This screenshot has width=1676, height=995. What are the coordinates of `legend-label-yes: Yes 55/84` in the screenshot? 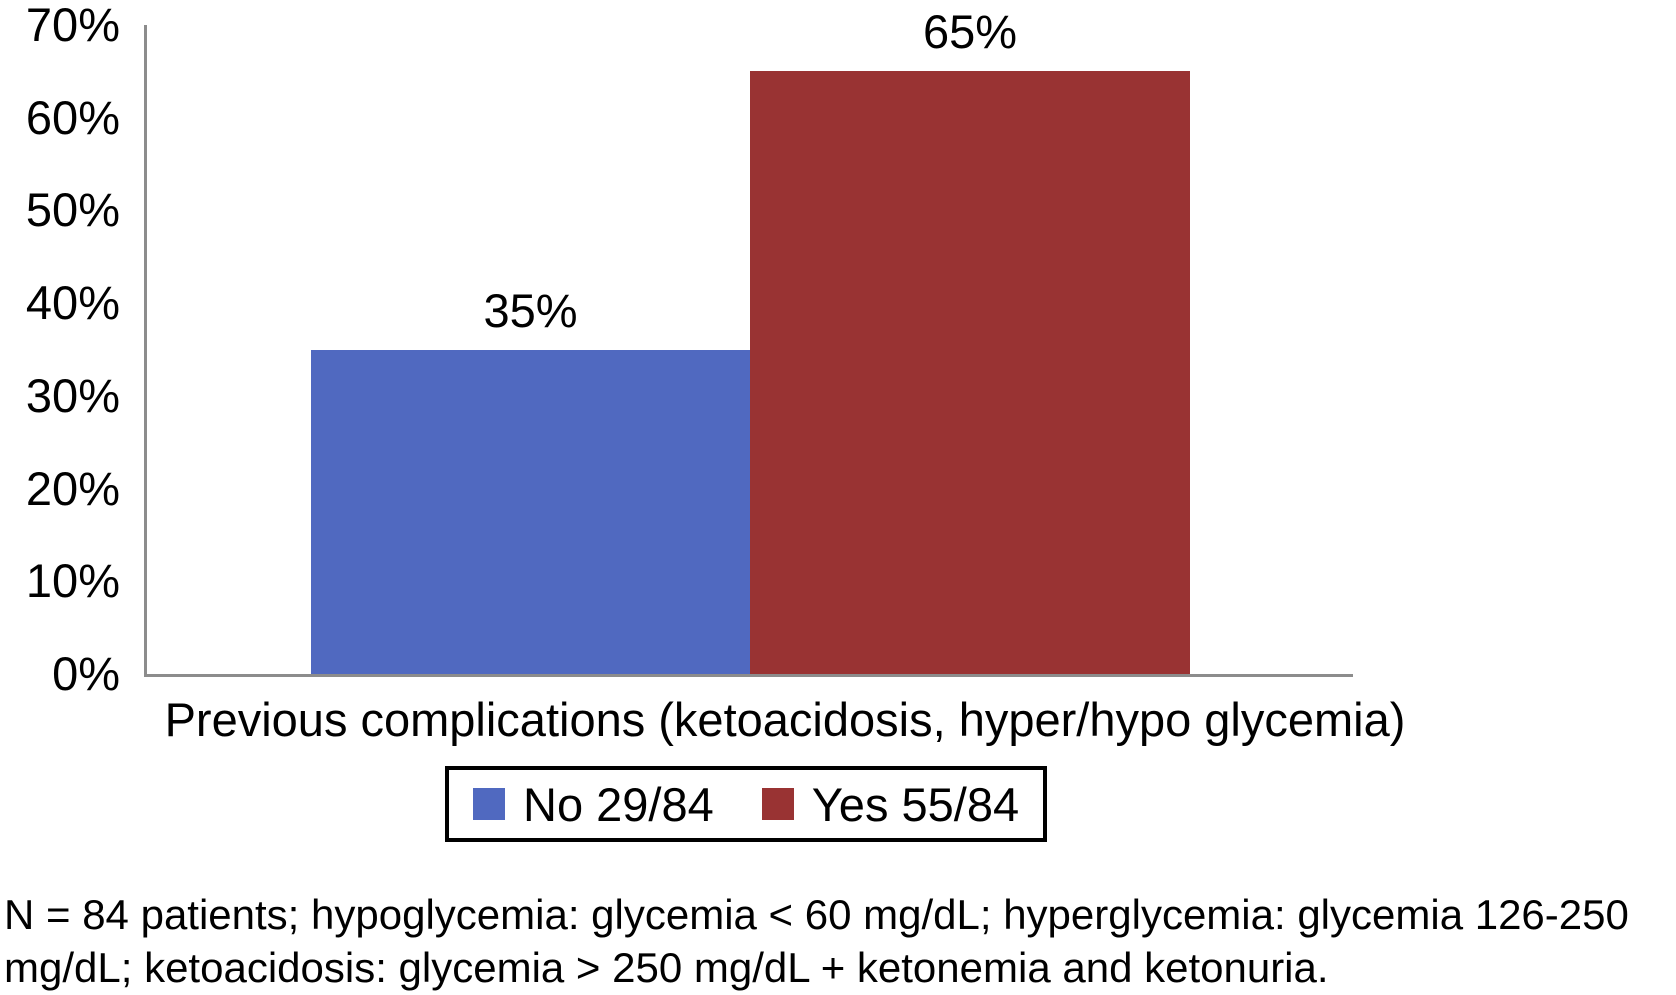 It's located at (915, 804).